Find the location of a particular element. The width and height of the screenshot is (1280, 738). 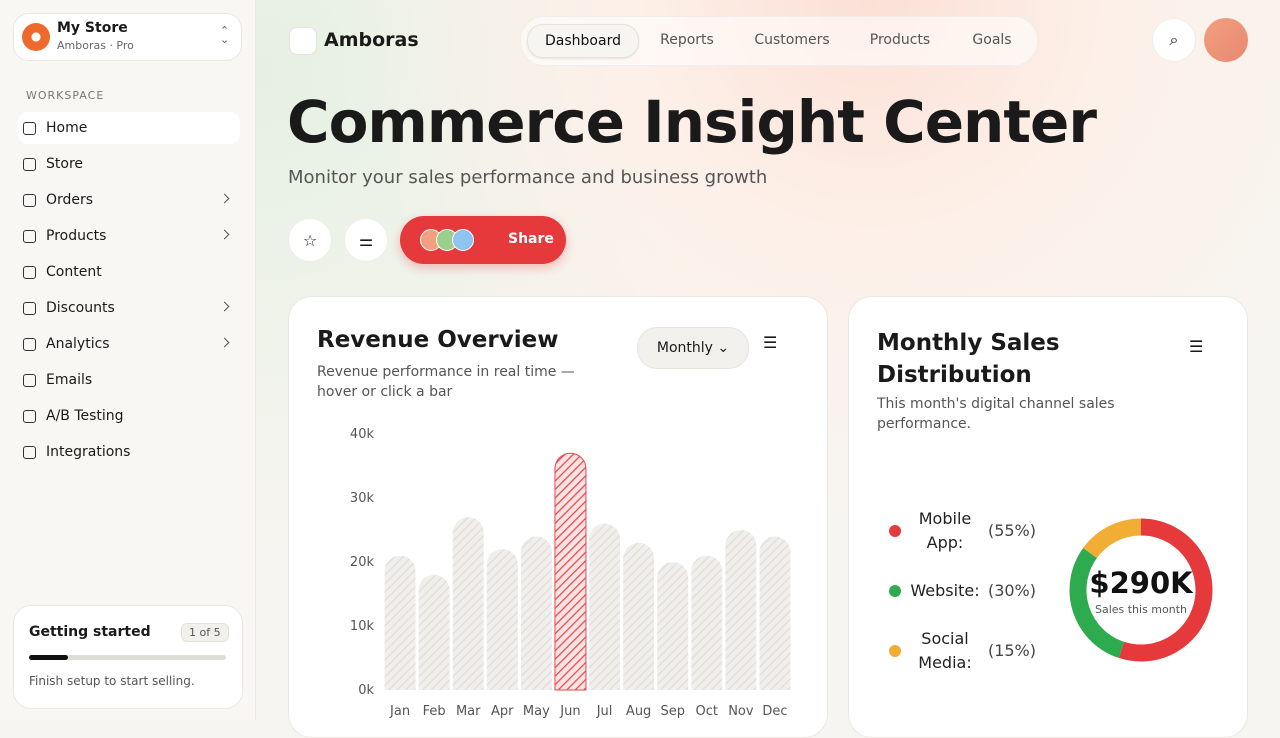

nav-label: Emails is located at coordinates (69, 380).